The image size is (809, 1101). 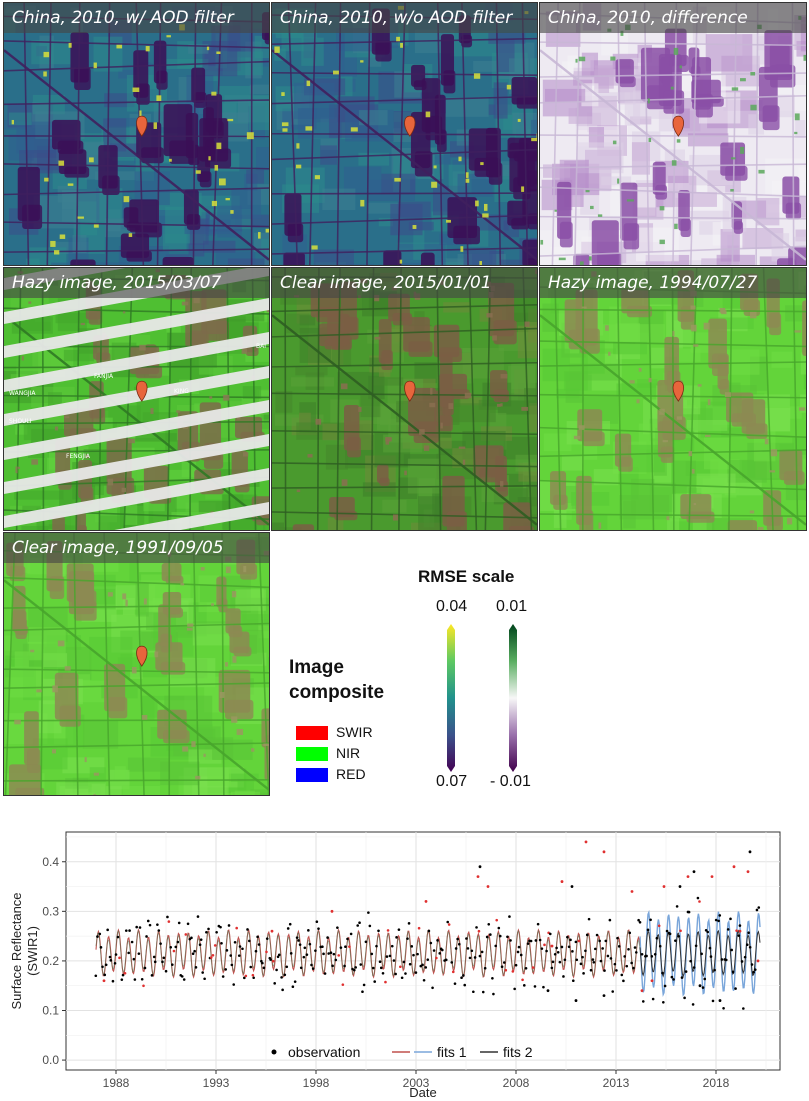 What do you see at coordinates (312, 733) in the screenshot?
I see `swatch-swir` at bounding box center [312, 733].